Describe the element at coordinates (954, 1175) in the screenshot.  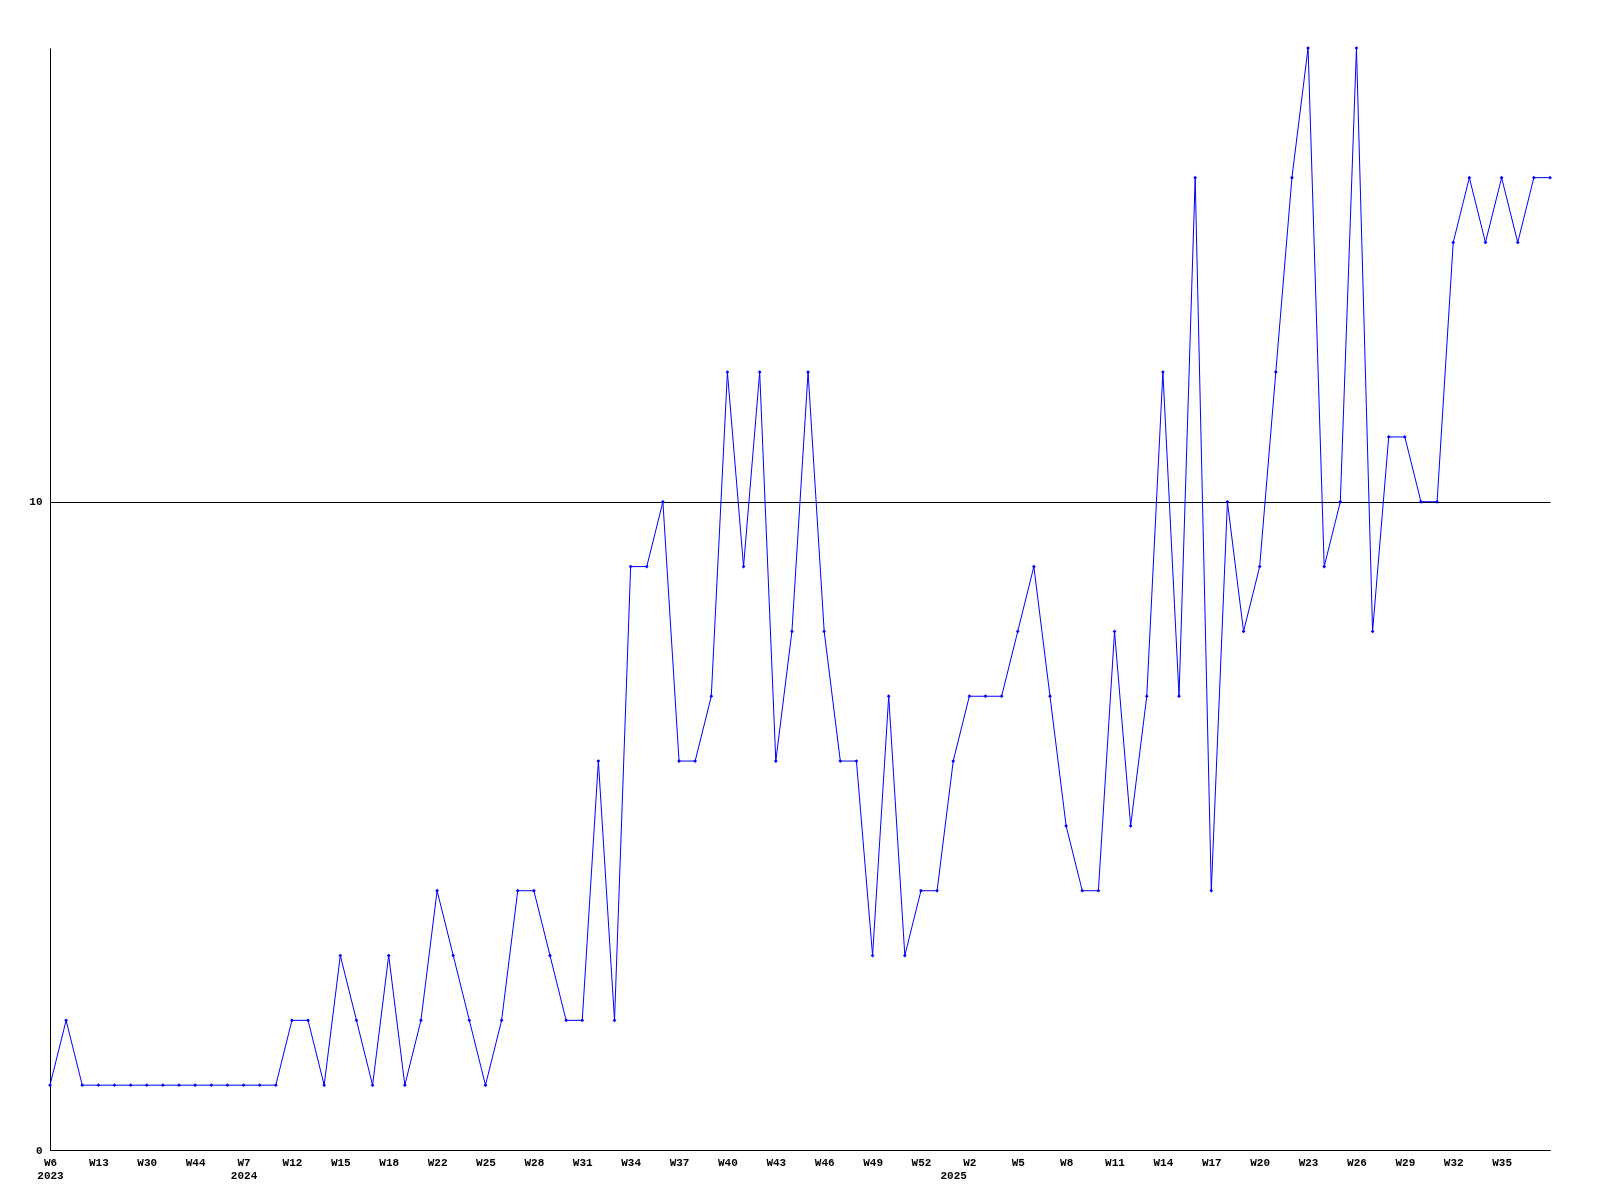
I see `x-tick-label: 2025` at that location.